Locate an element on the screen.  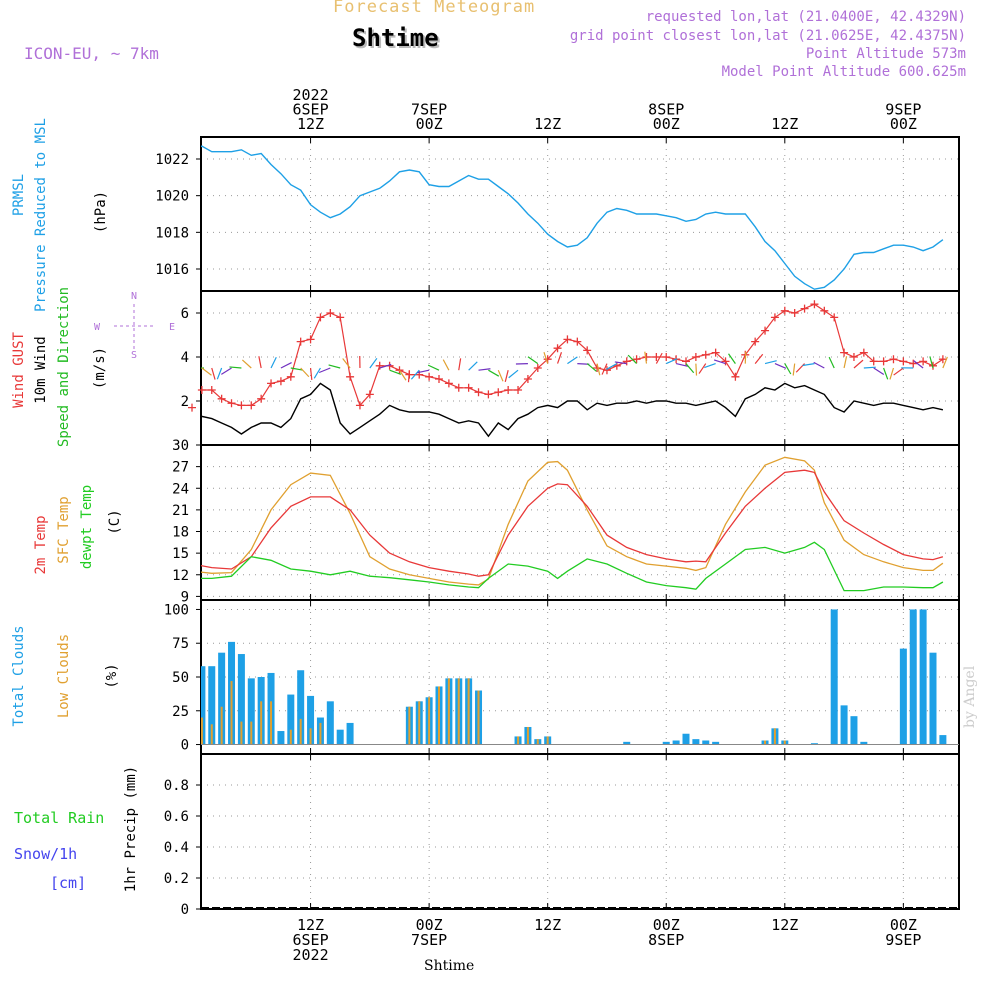
bottom-time-label: 00Z is located at coordinates (429, 925).